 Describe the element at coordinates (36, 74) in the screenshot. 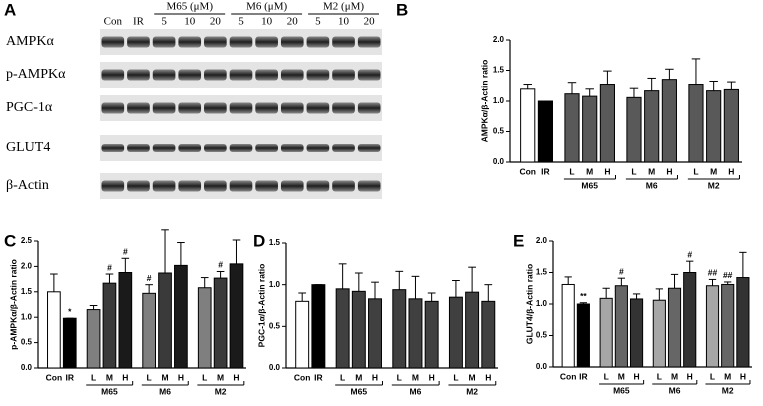

I see `row-label: p-AMPKα` at that location.